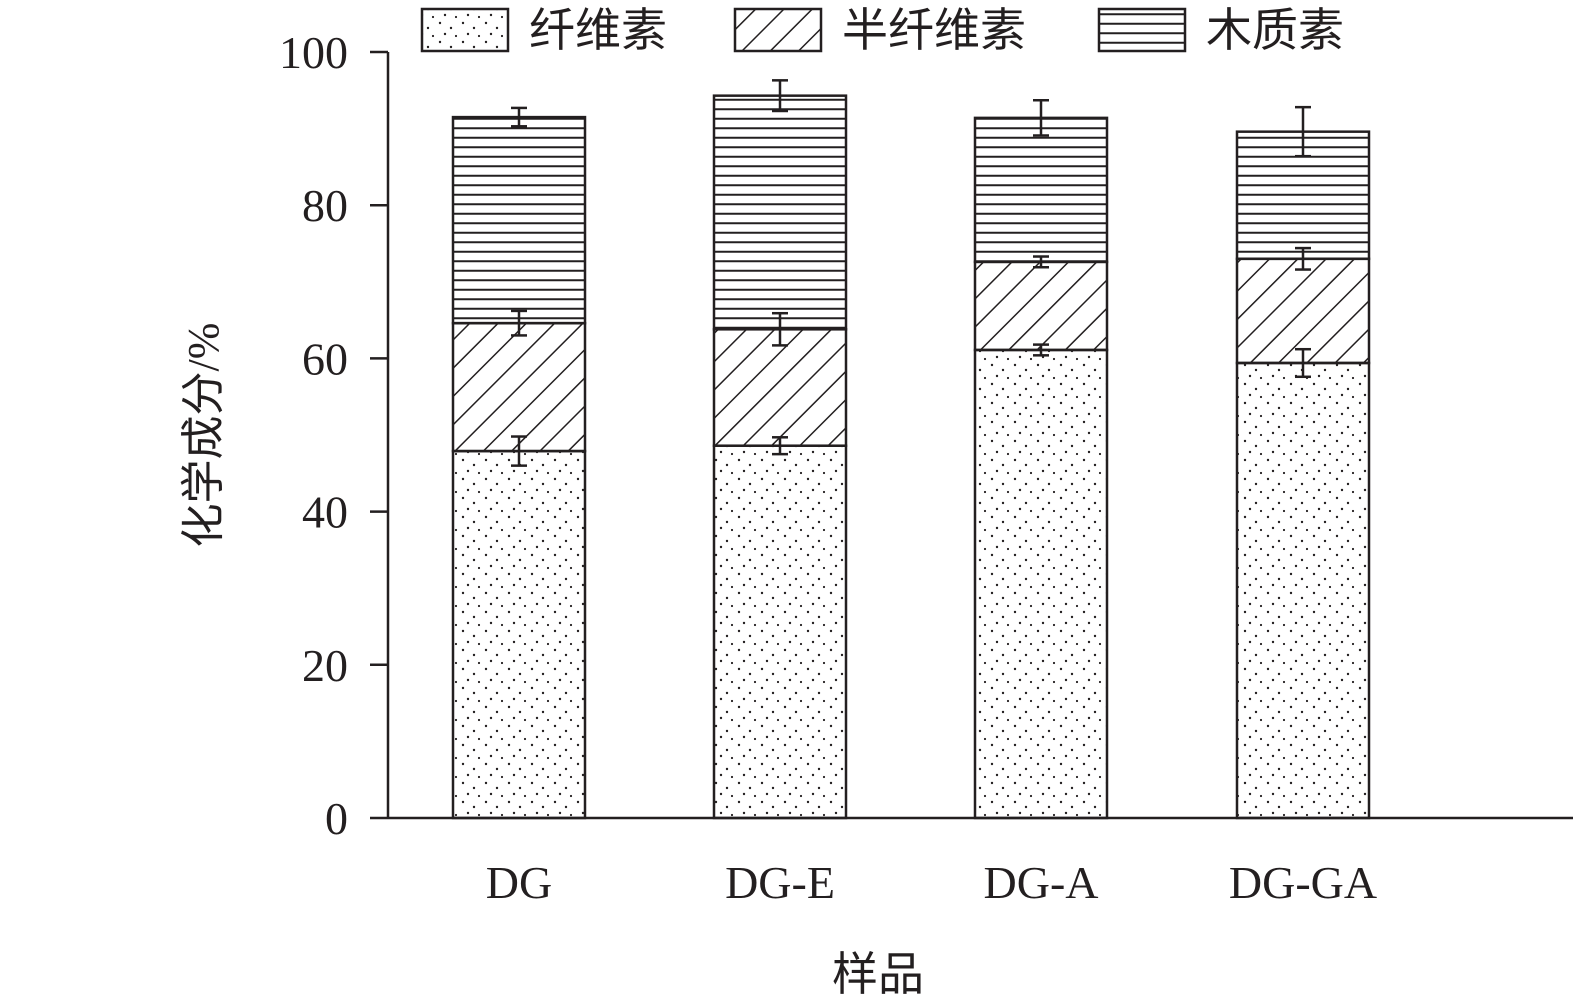 The width and height of the screenshot is (1575, 1007). I want to click on y-tick-label: 100, so click(313, 52).